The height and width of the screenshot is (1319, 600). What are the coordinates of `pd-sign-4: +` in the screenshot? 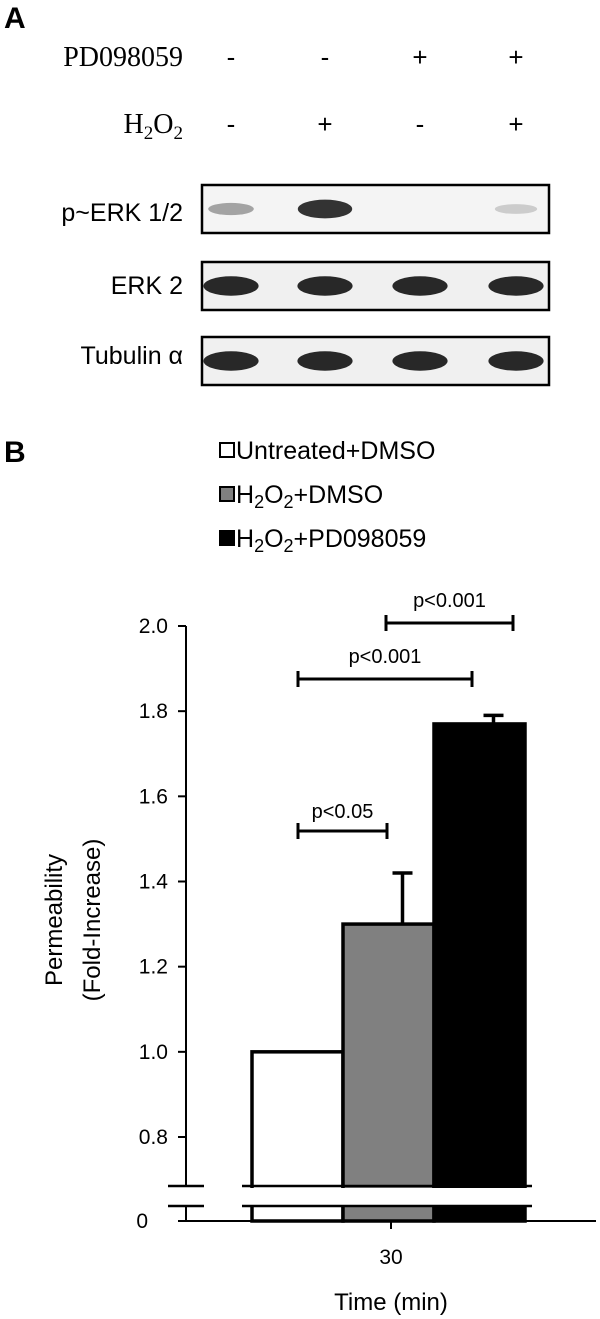 It's located at (515, 57).